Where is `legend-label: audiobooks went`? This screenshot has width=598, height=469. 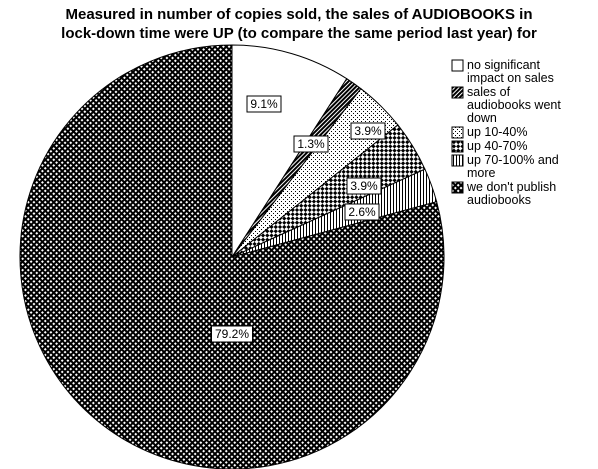
legend-label: audiobooks went is located at coordinates (514, 105).